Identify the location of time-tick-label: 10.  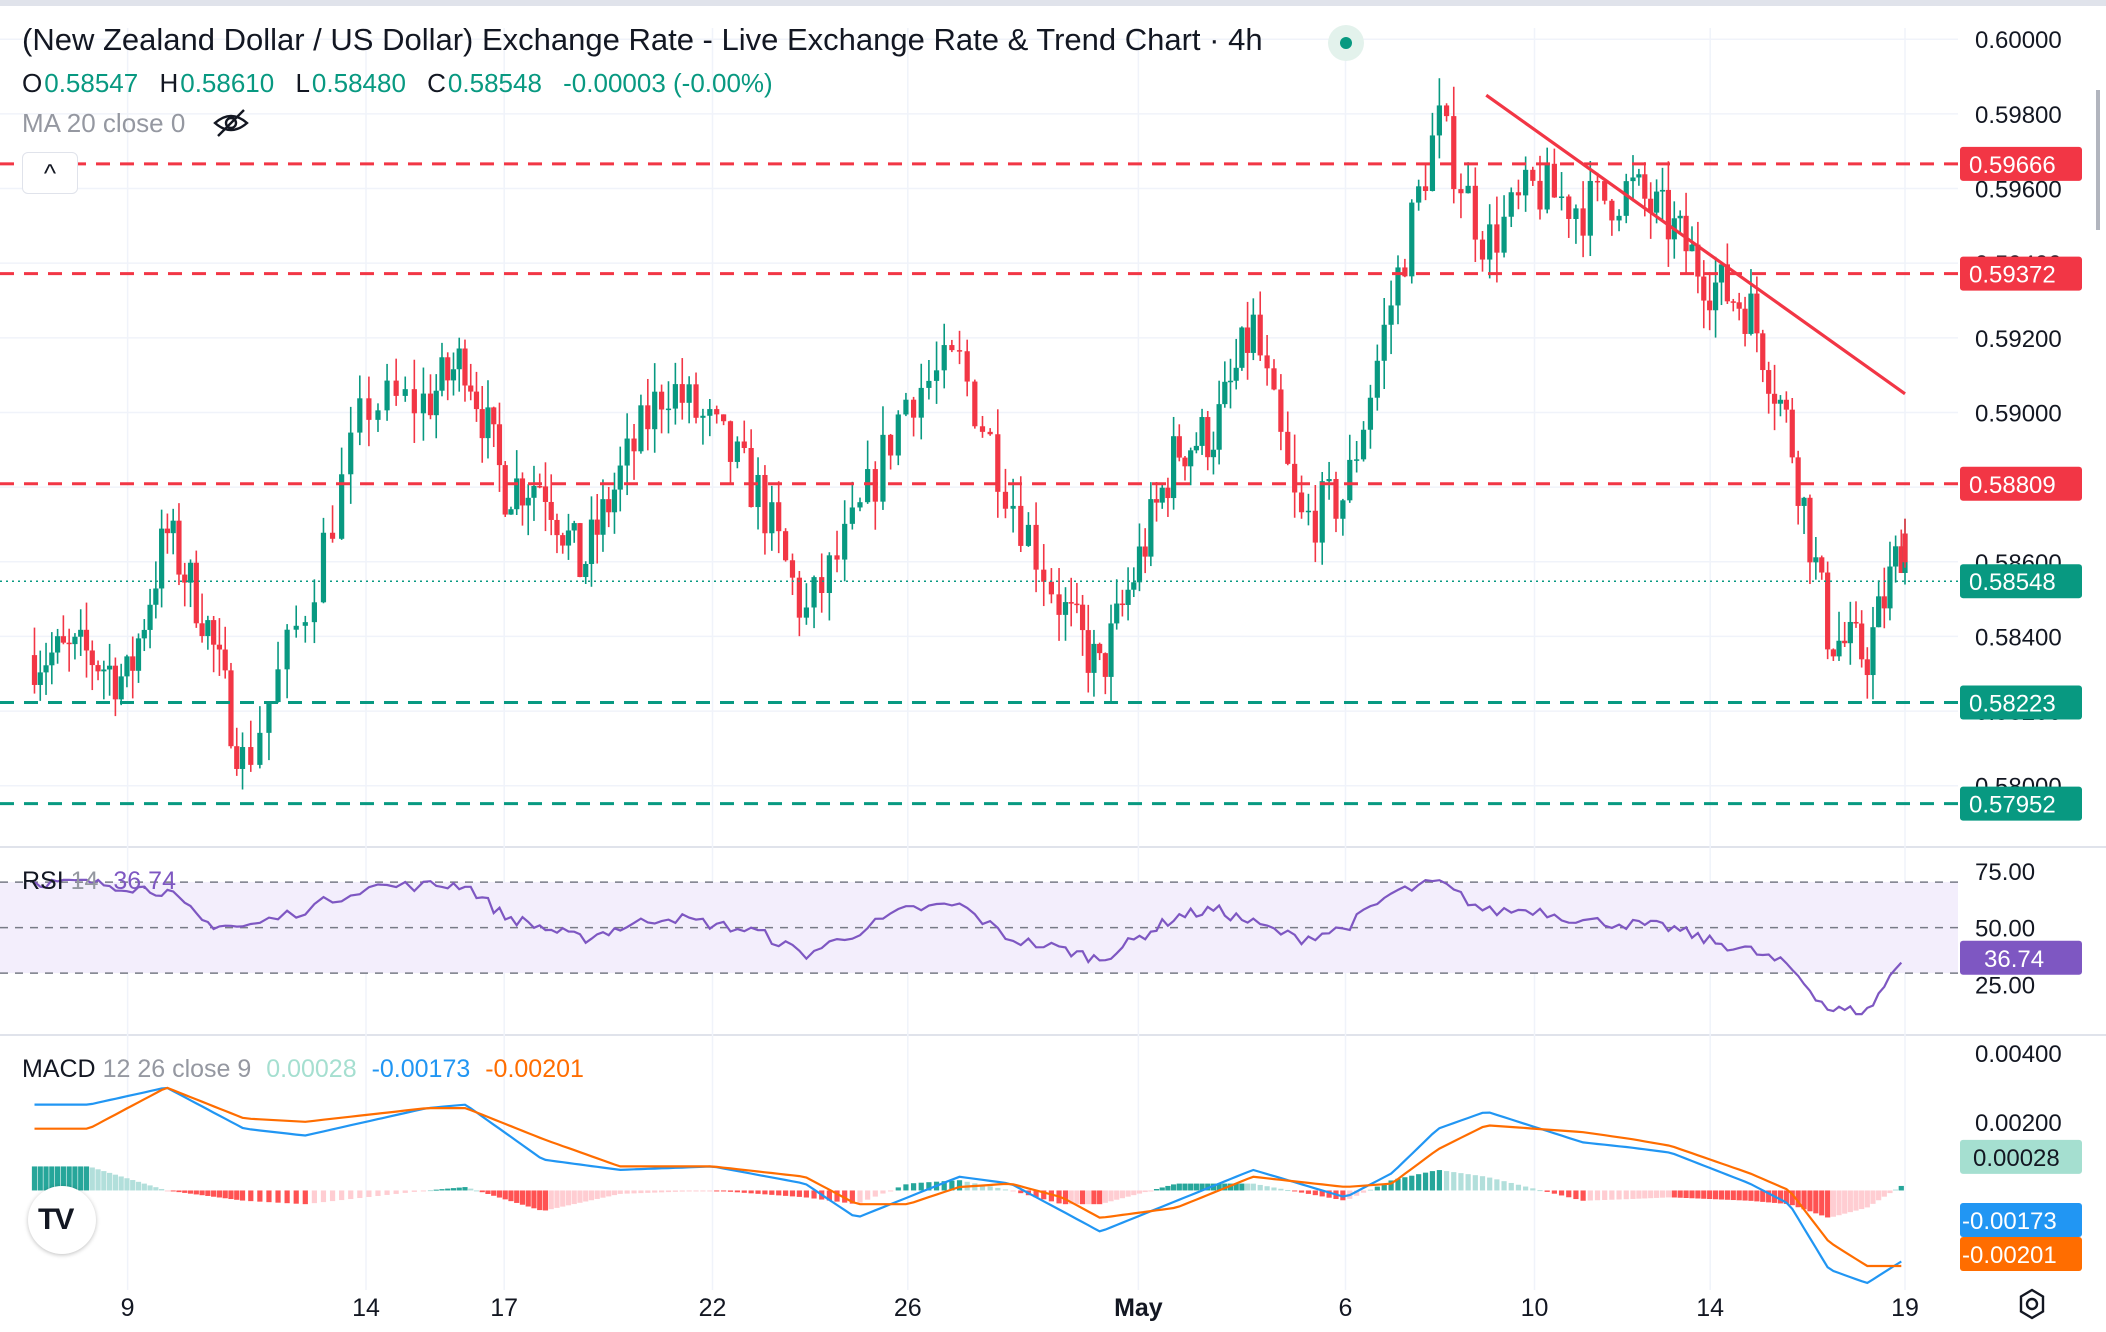
(1535, 1308).